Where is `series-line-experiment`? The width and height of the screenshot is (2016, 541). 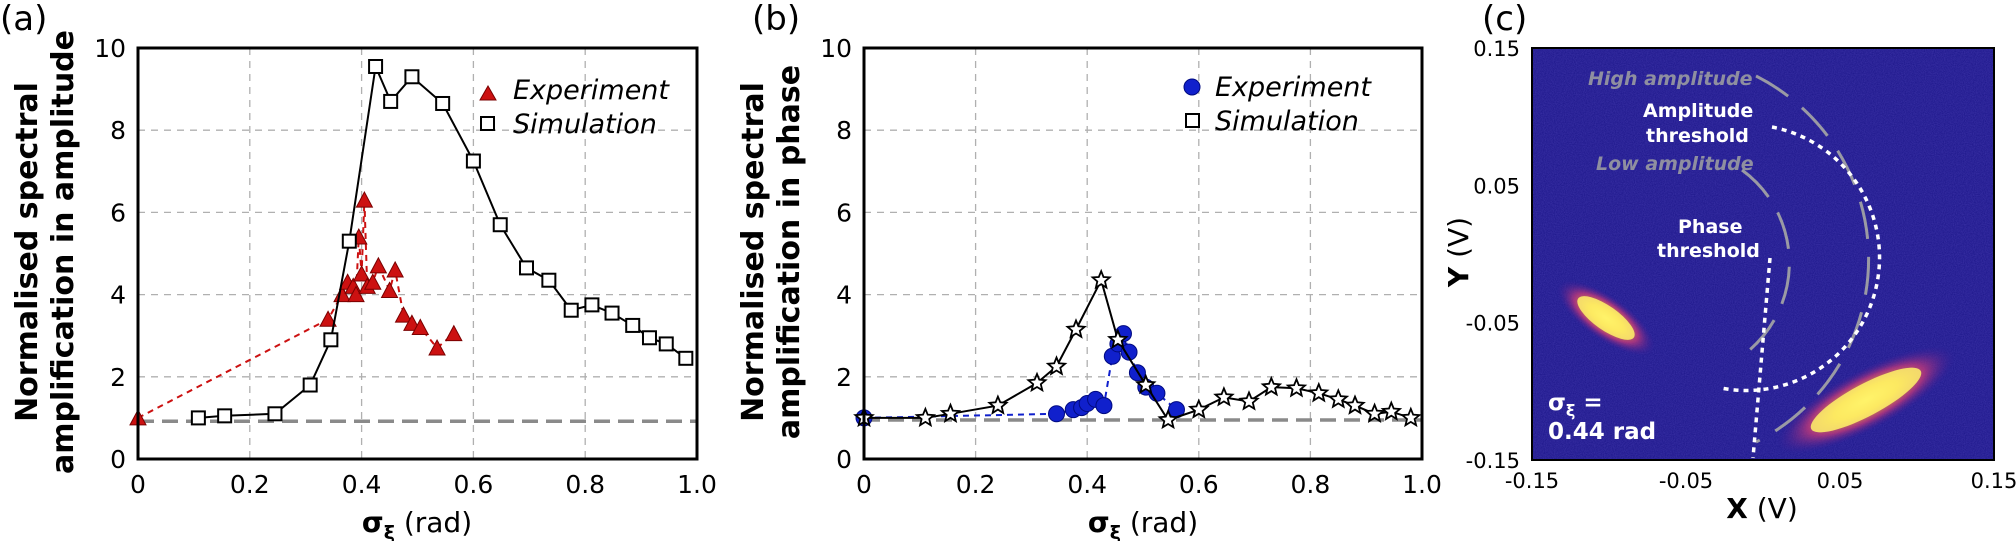 series-line-experiment is located at coordinates (296, 309).